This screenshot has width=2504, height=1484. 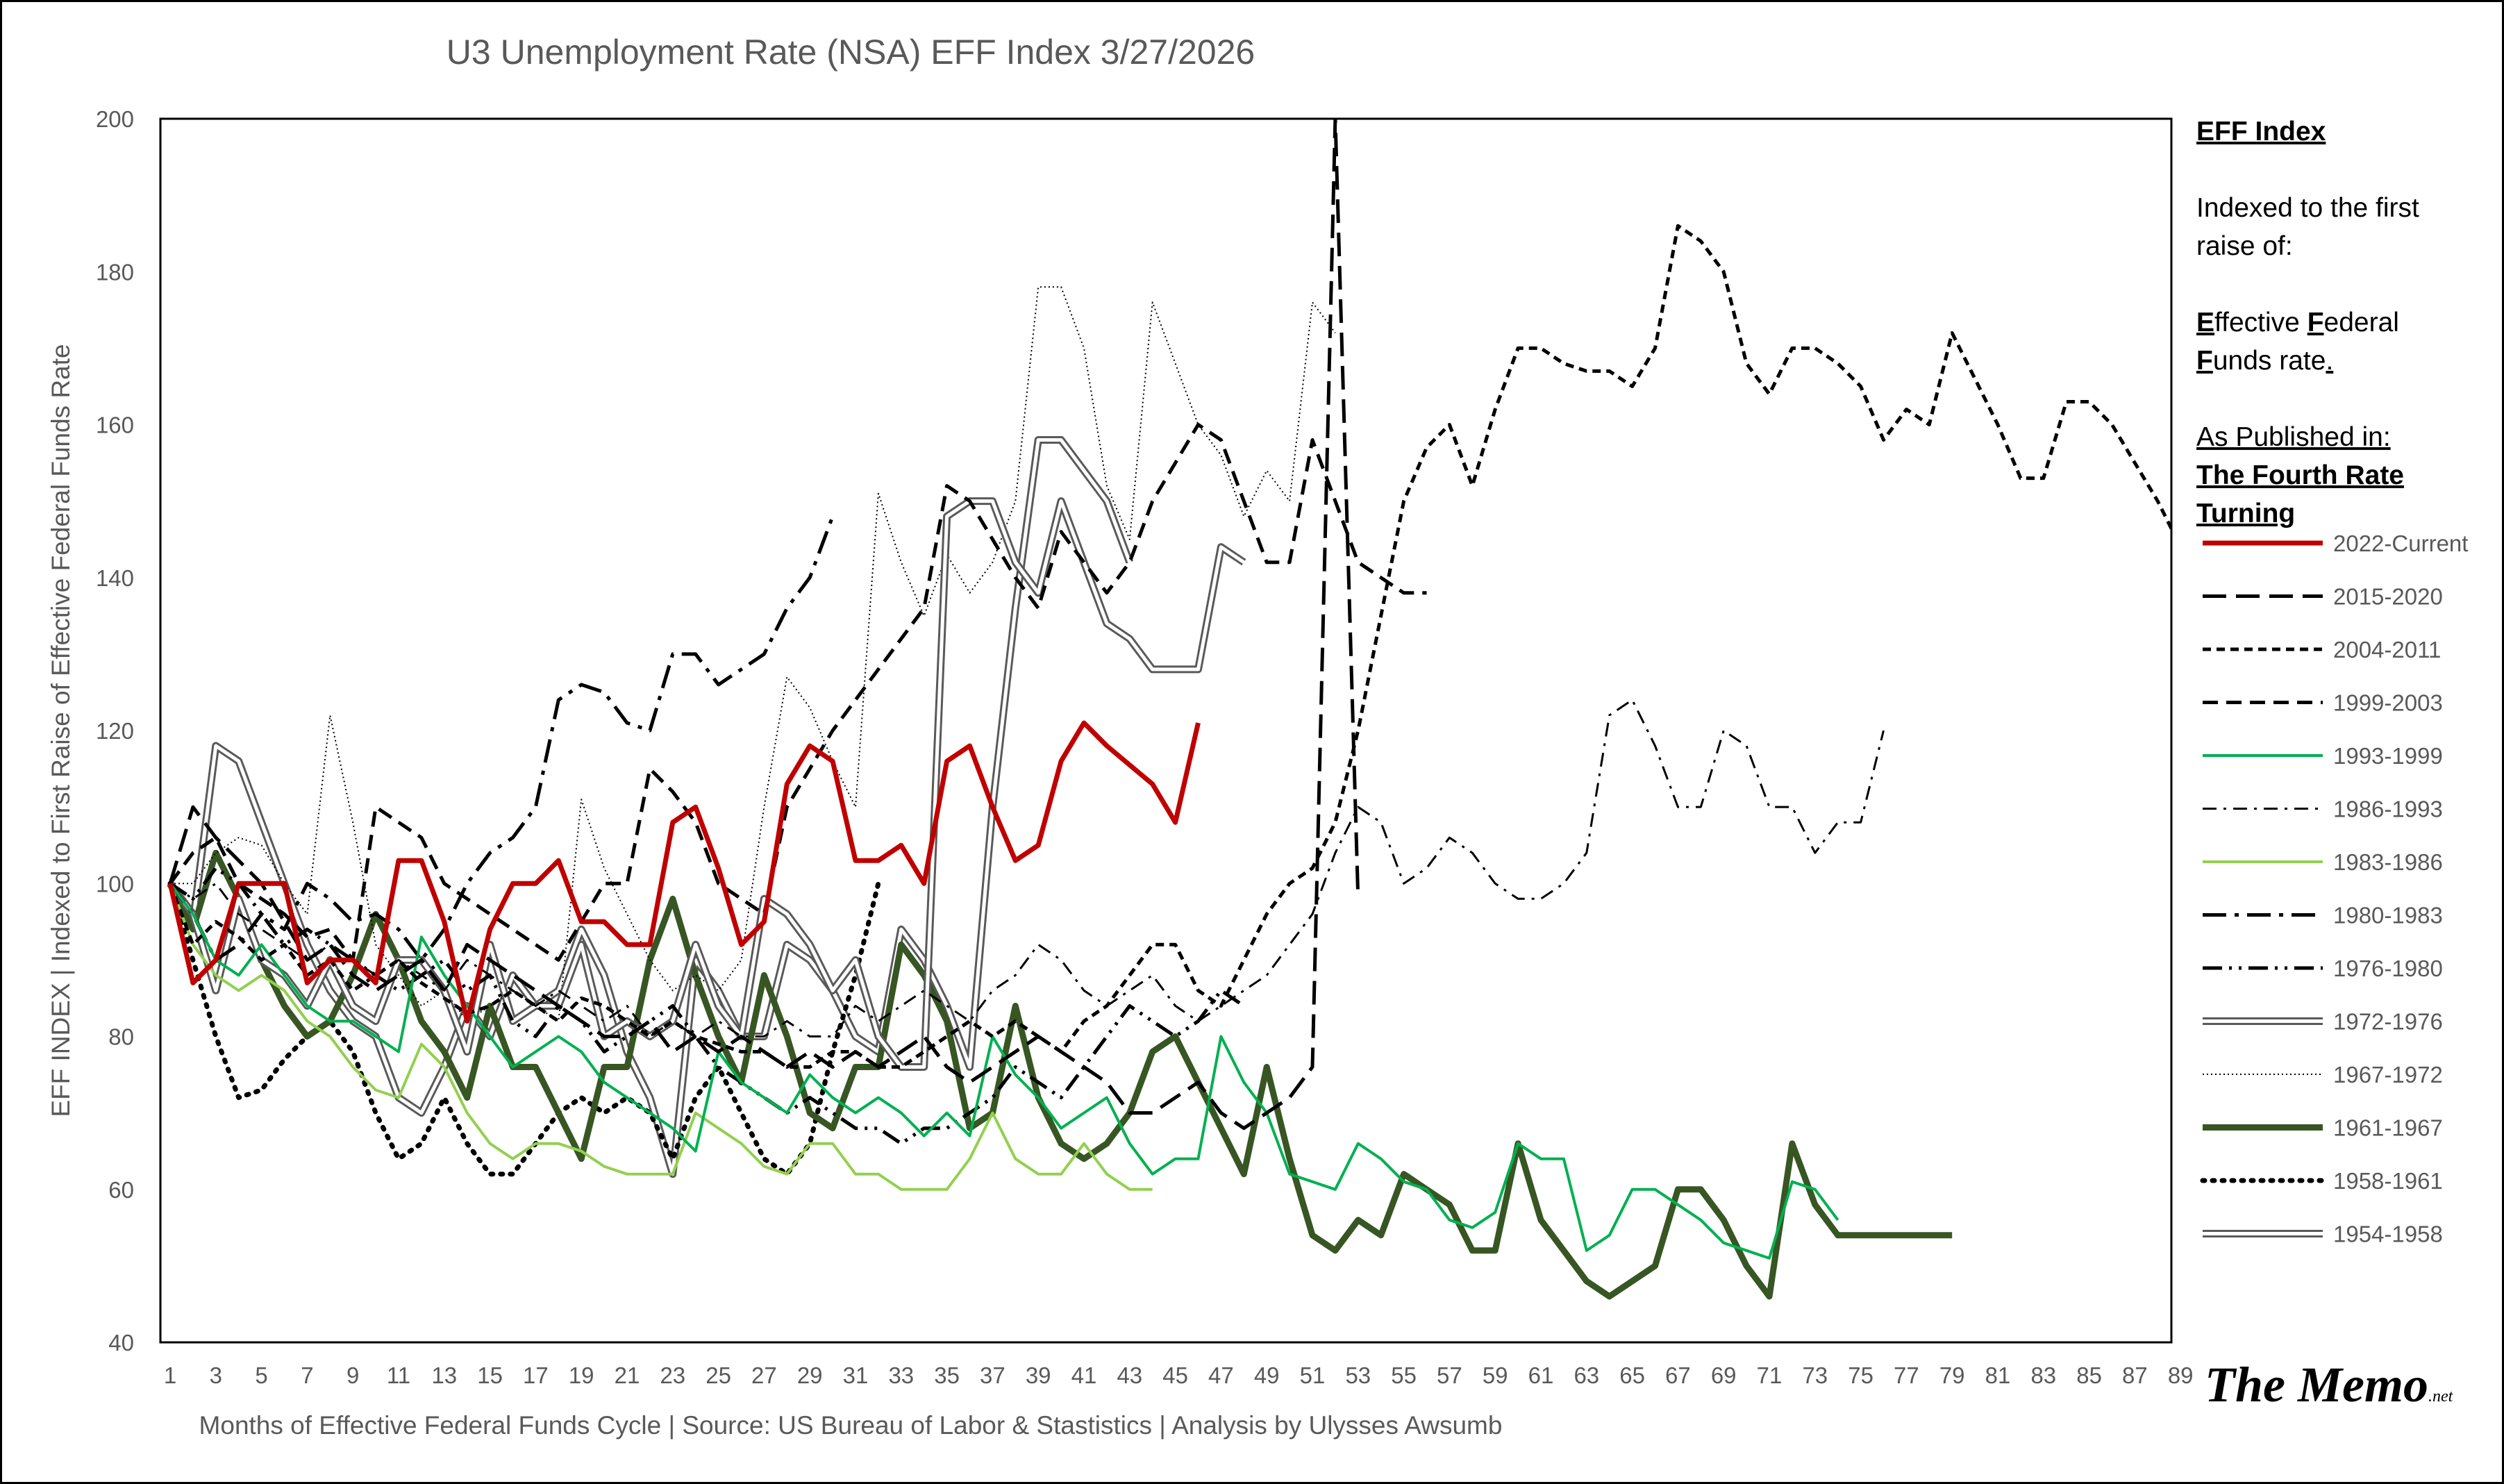 I want to click on legend-1999-2003: 1999-2003, so click(x=2323, y=703).